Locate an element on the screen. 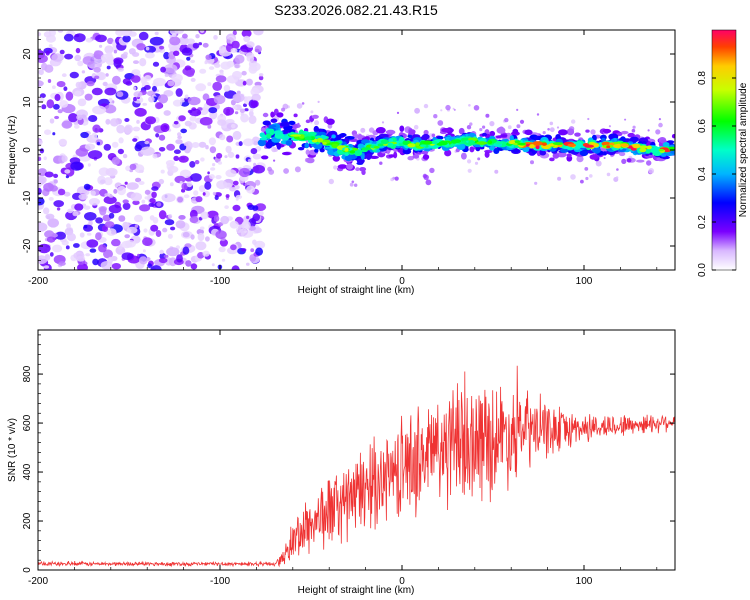 This screenshot has height=600, width=750. colorbar-tick-label: 0.8 is located at coordinates (702, 78).